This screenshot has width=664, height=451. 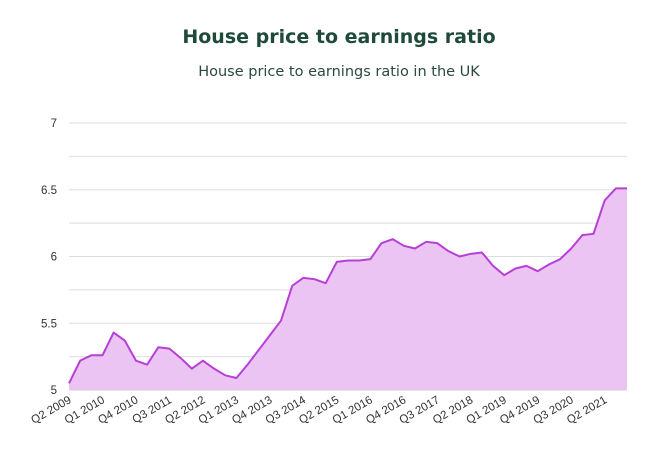 What do you see at coordinates (49, 191) in the screenshot?
I see `y-tick-label: 6.5` at bounding box center [49, 191].